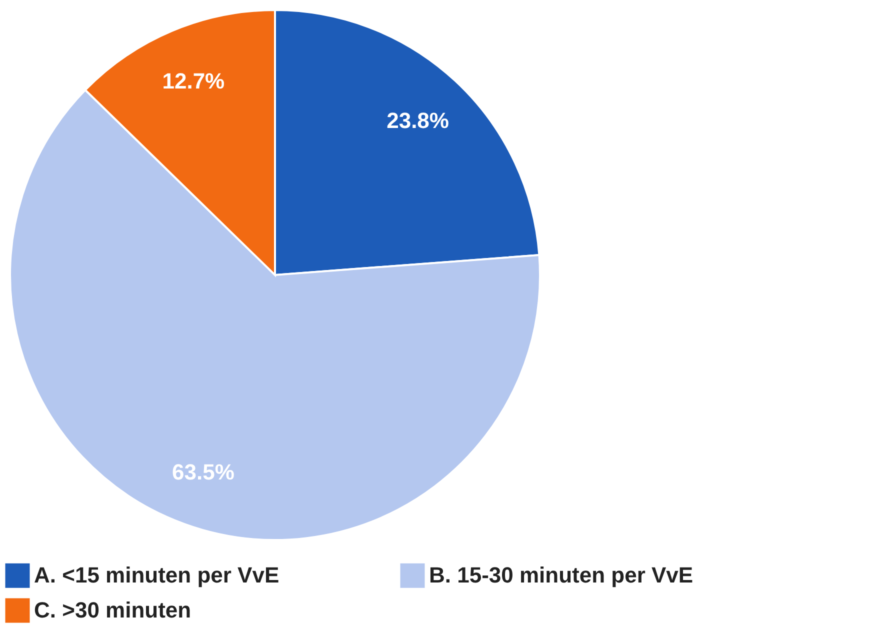 The width and height of the screenshot is (870, 643). I want to click on data-label: 63.5%, so click(203, 471).